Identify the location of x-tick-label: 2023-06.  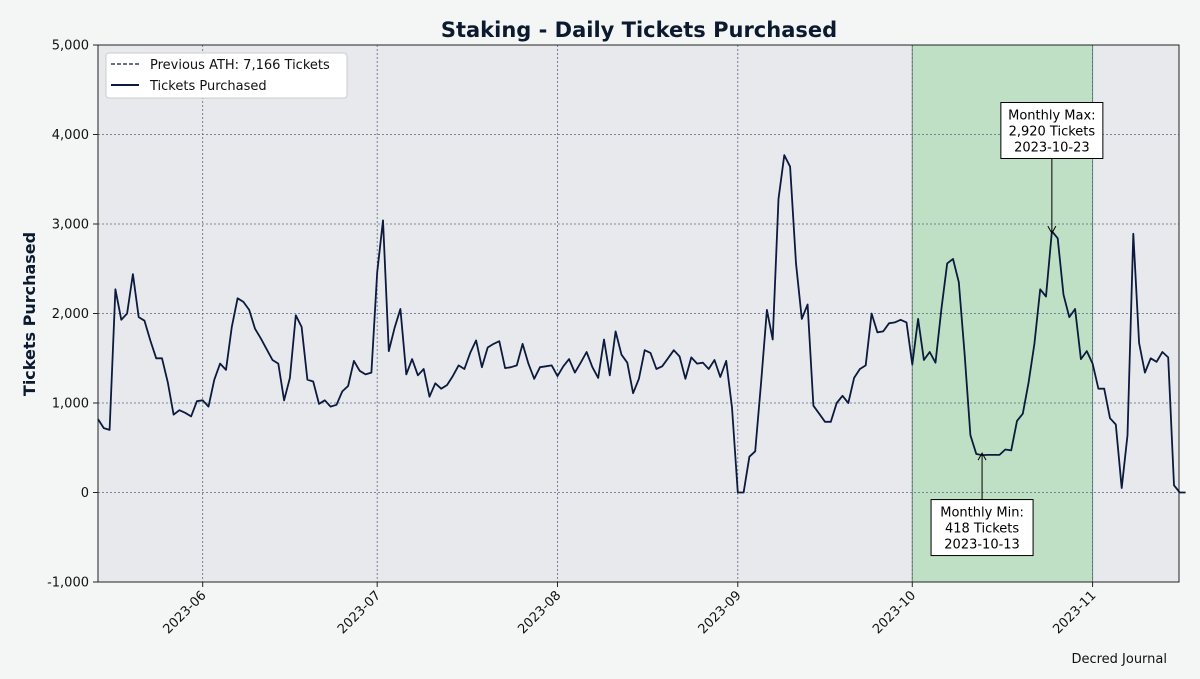
(184, 612).